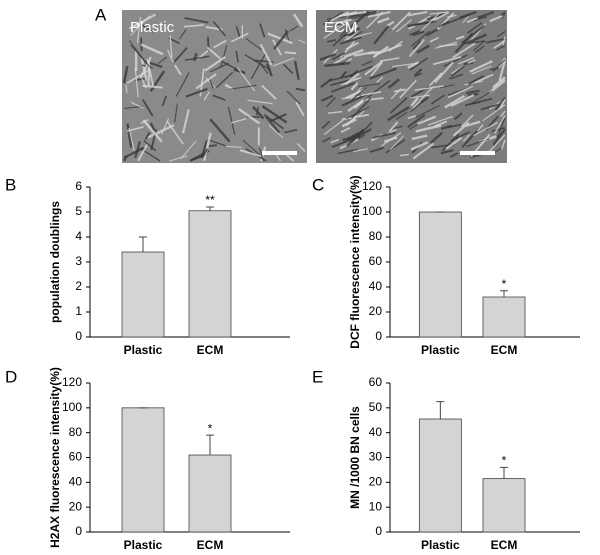  I want to click on panel-label: D, so click(11, 376).